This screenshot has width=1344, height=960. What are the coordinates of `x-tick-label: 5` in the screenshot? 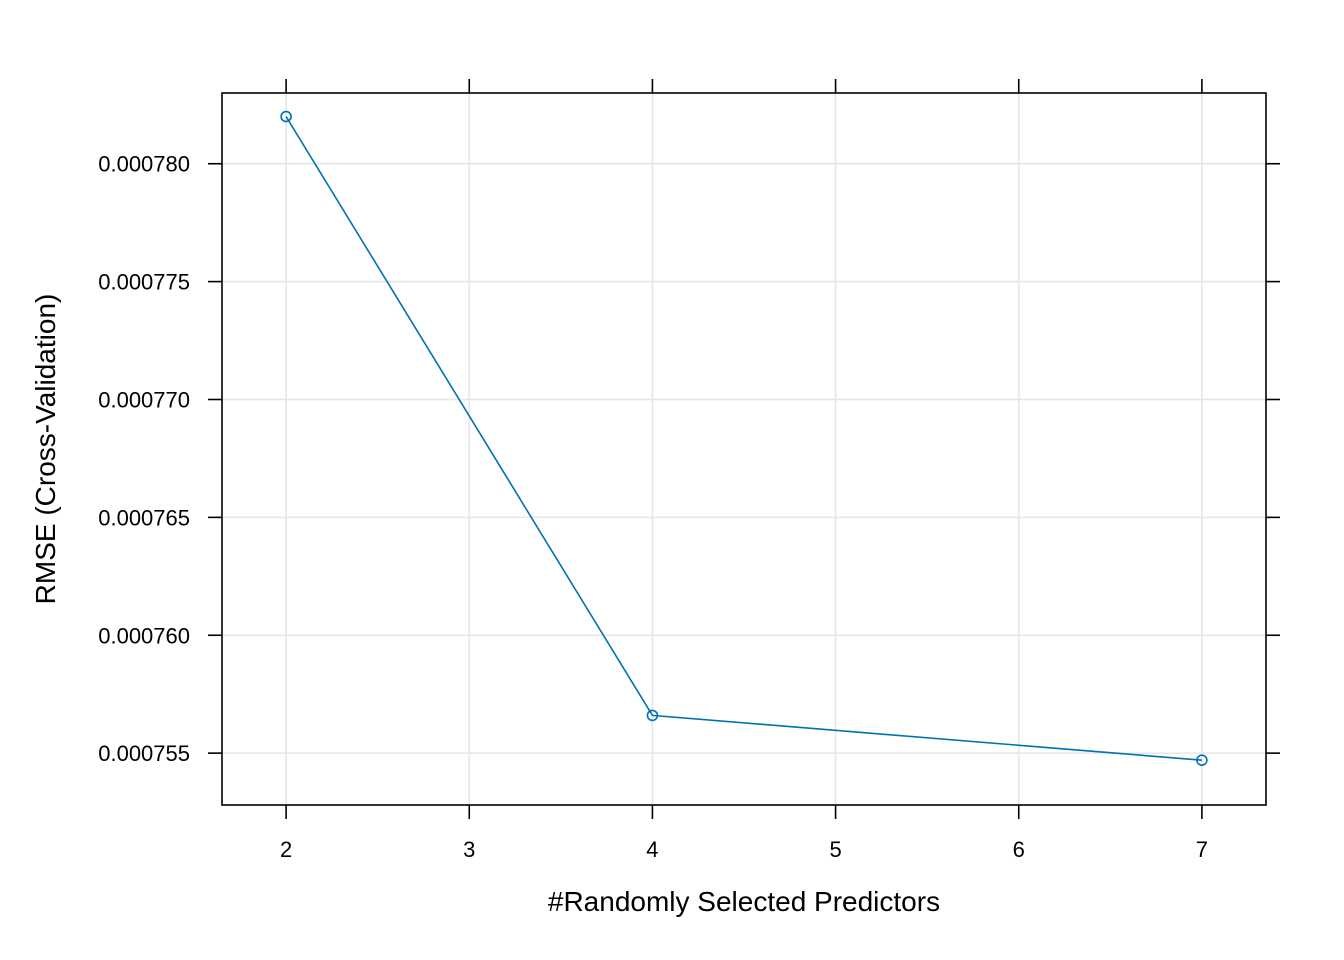 It's located at (835, 849).